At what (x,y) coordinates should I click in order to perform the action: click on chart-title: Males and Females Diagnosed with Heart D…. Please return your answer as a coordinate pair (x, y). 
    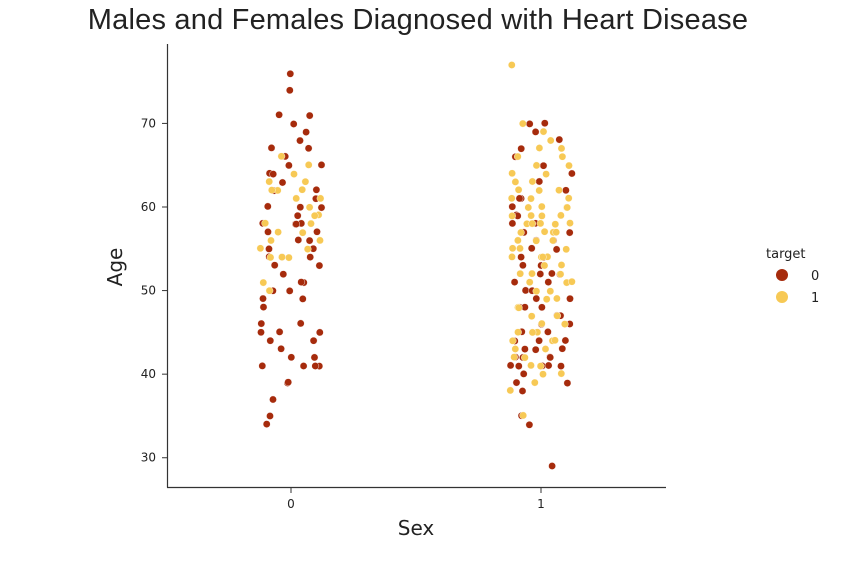
    Looking at the image, I should click on (418, 20).